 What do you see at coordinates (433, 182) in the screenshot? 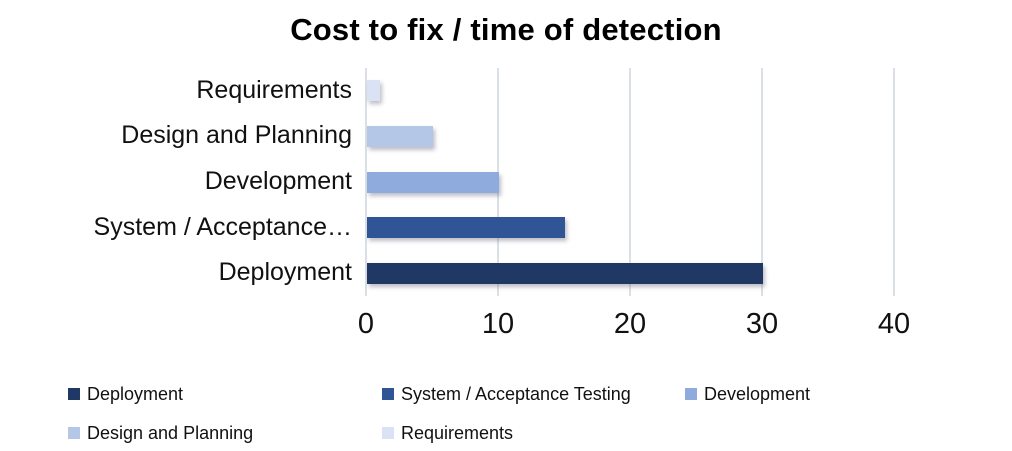
I see `bar-development` at bounding box center [433, 182].